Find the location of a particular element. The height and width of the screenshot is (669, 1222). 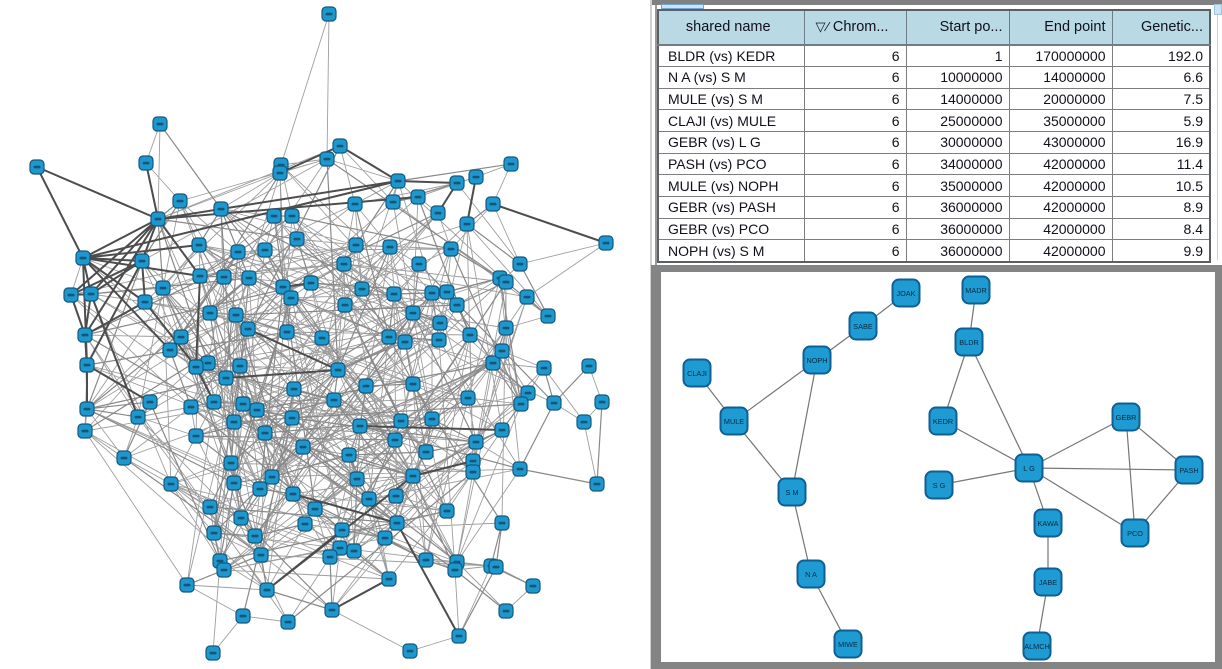

svg-text: S G is located at coordinates (939, 485).